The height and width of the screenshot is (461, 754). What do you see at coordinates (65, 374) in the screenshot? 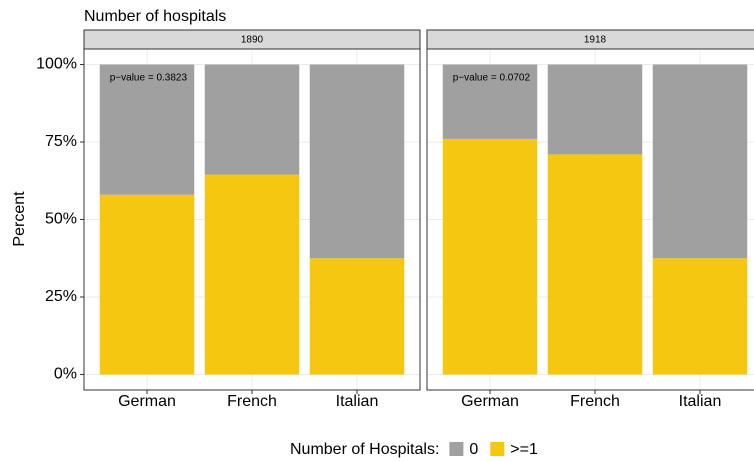
I see `y-tick-label: 0%` at bounding box center [65, 374].